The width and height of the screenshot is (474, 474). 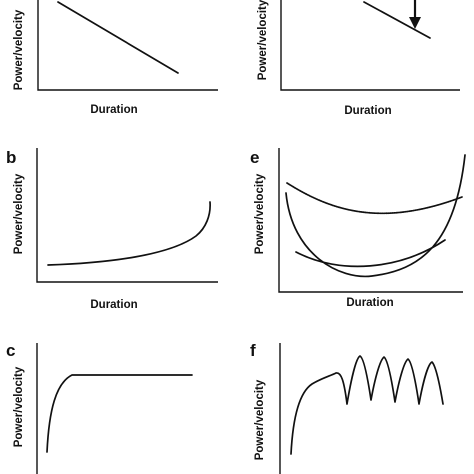 I want to click on panel-letter: b, so click(x=11, y=157).